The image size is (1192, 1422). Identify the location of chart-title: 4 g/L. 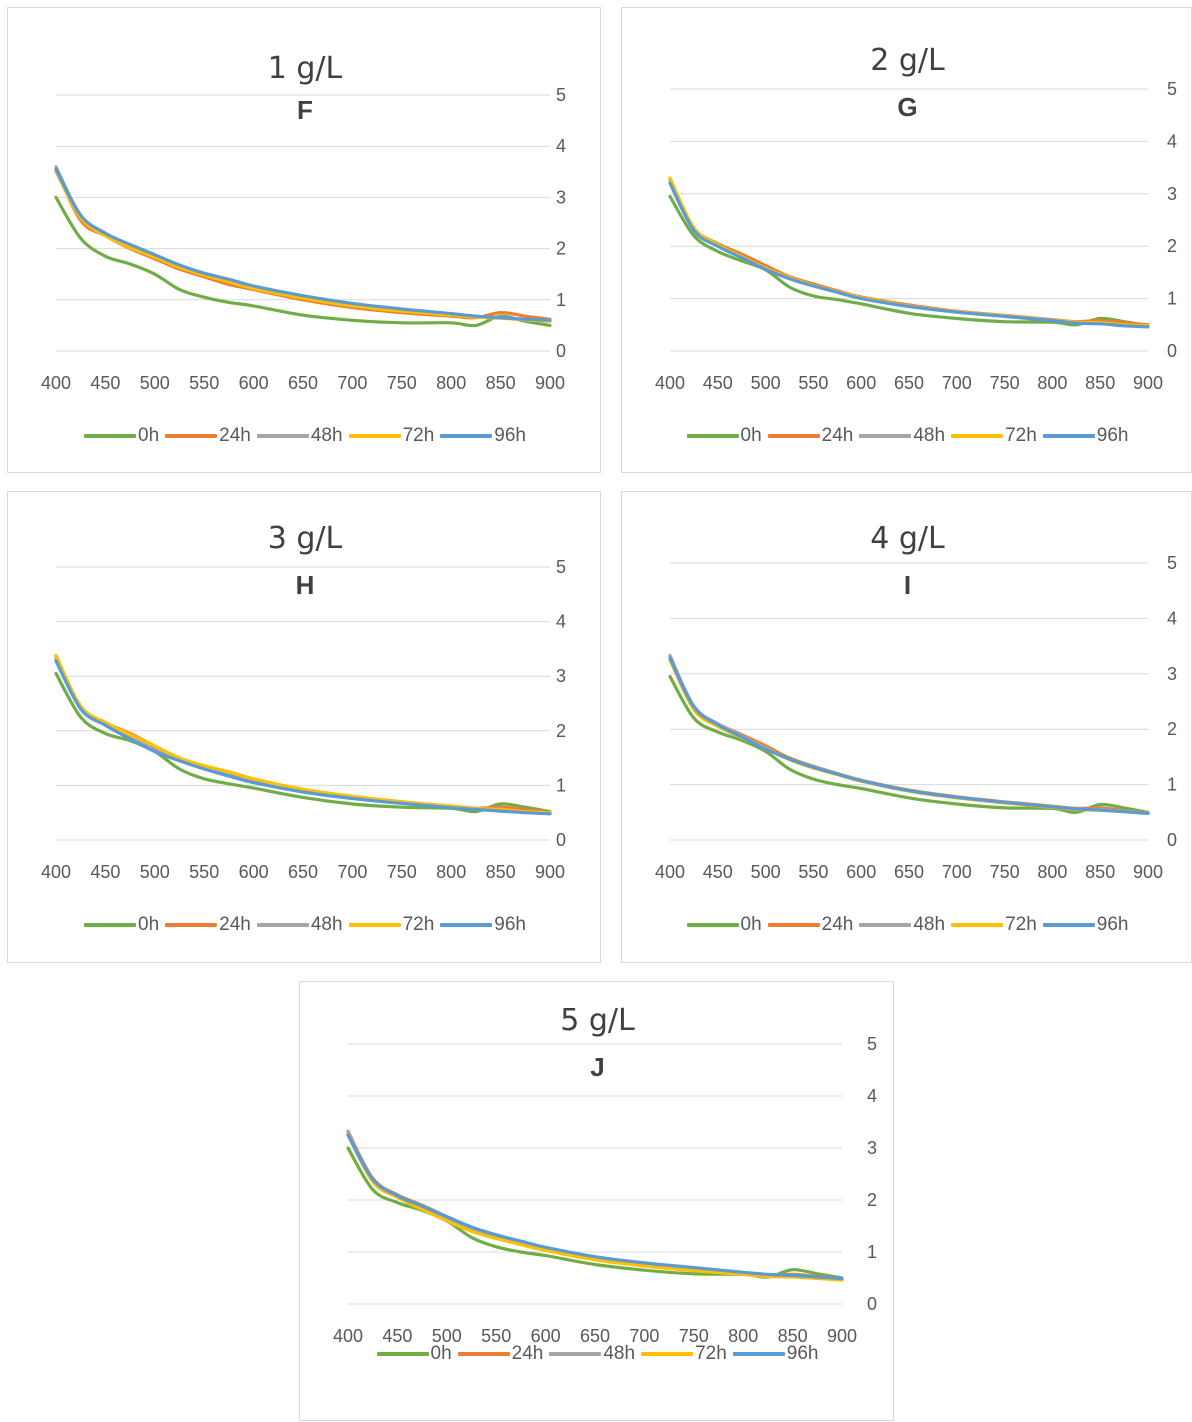
(907, 538).